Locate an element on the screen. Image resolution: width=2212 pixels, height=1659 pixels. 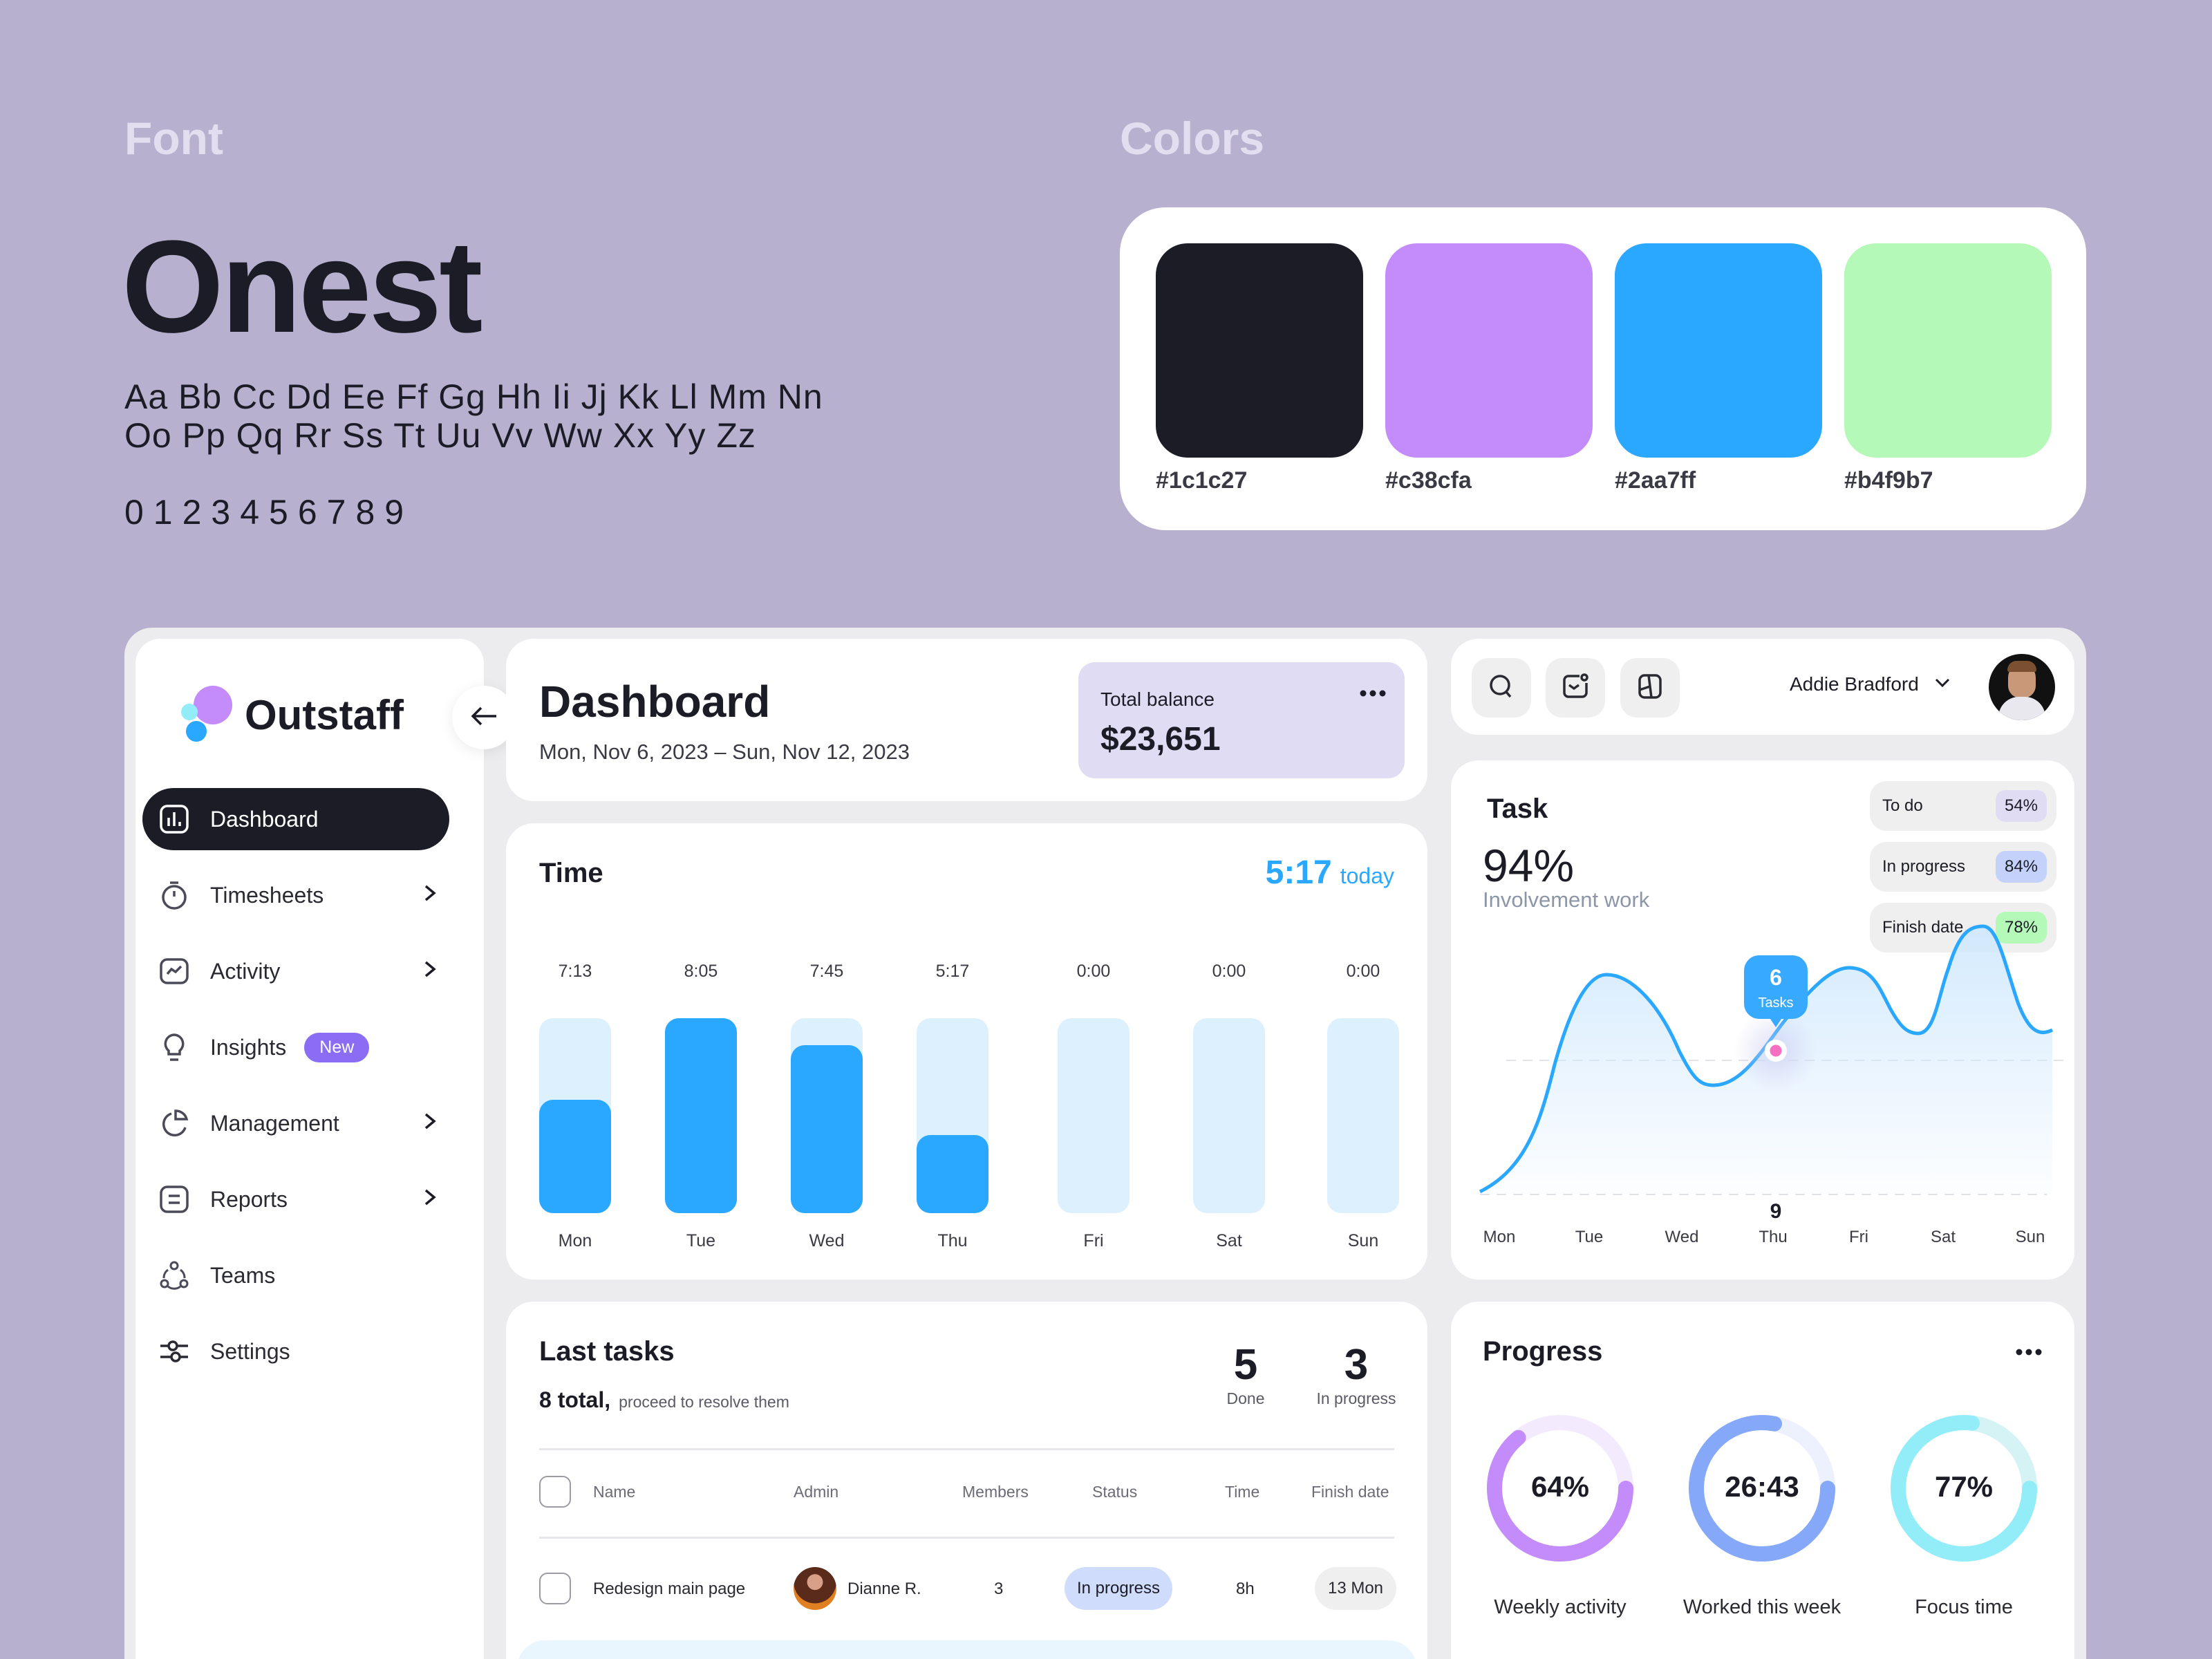
divider is located at coordinates (967, 1449).